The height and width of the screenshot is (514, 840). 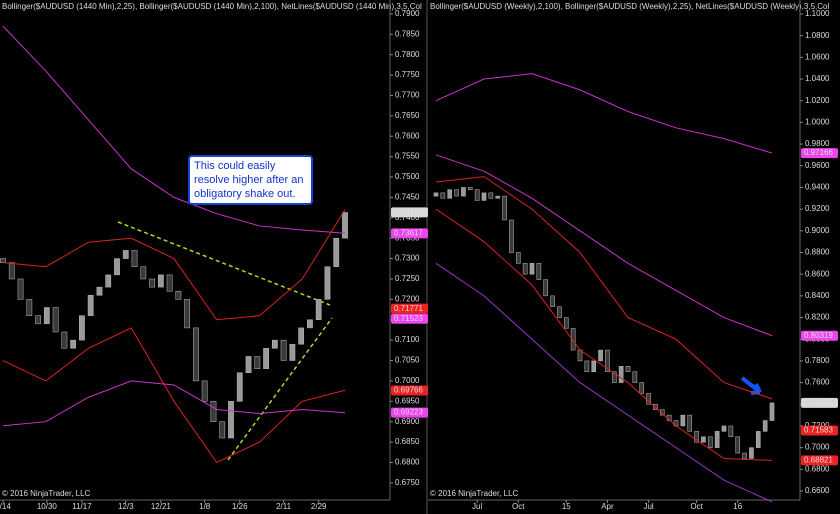 I want to click on y-tick-label: 0.7750, so click(x=407, y=74).